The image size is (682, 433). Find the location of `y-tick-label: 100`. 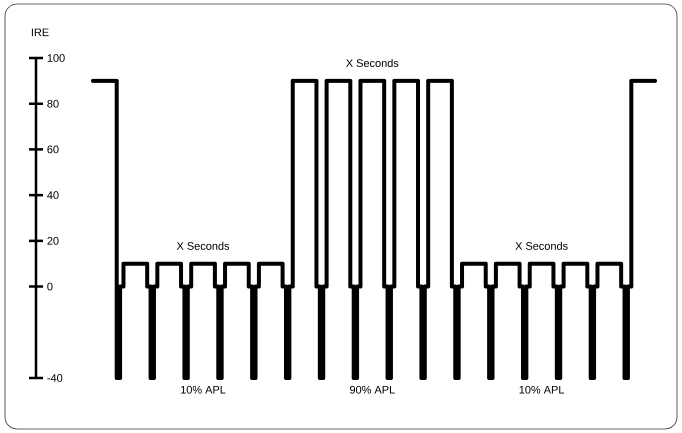

y-tick-label: 100 is located at coordinates (56, 58).